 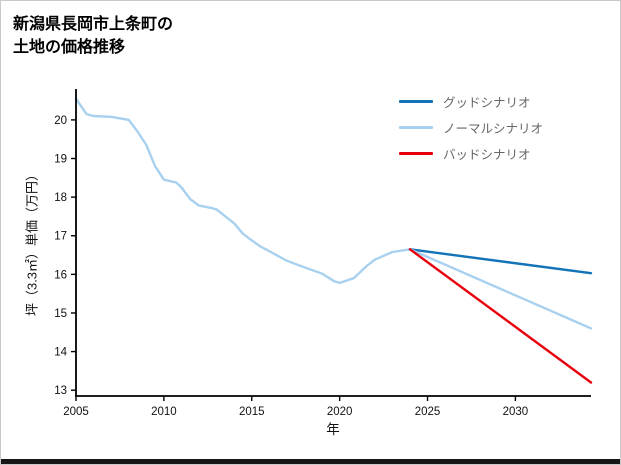 I want to click on legend-swatch-bad, so click(x=416, y=153).